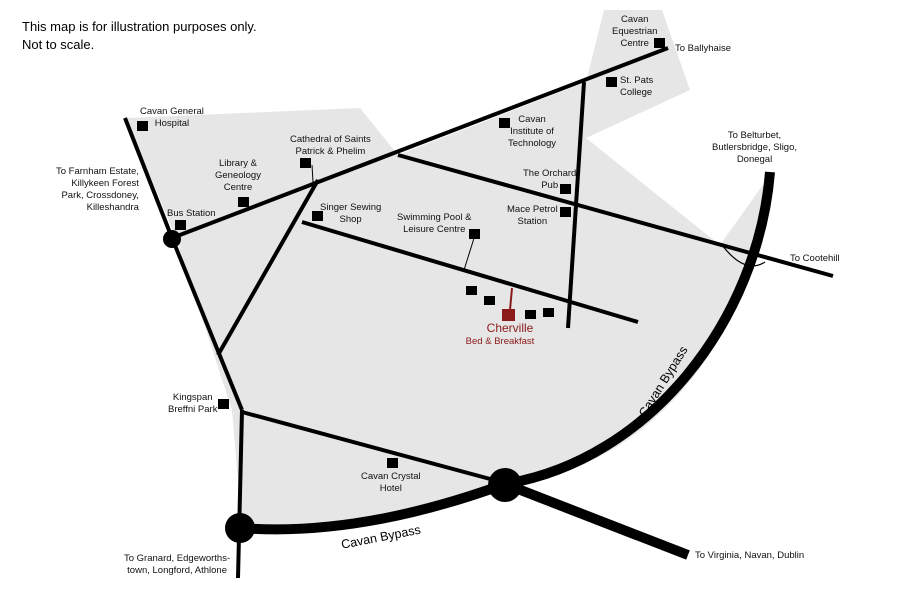  I want to click on bus-station-roundabout, so click(172, 239).